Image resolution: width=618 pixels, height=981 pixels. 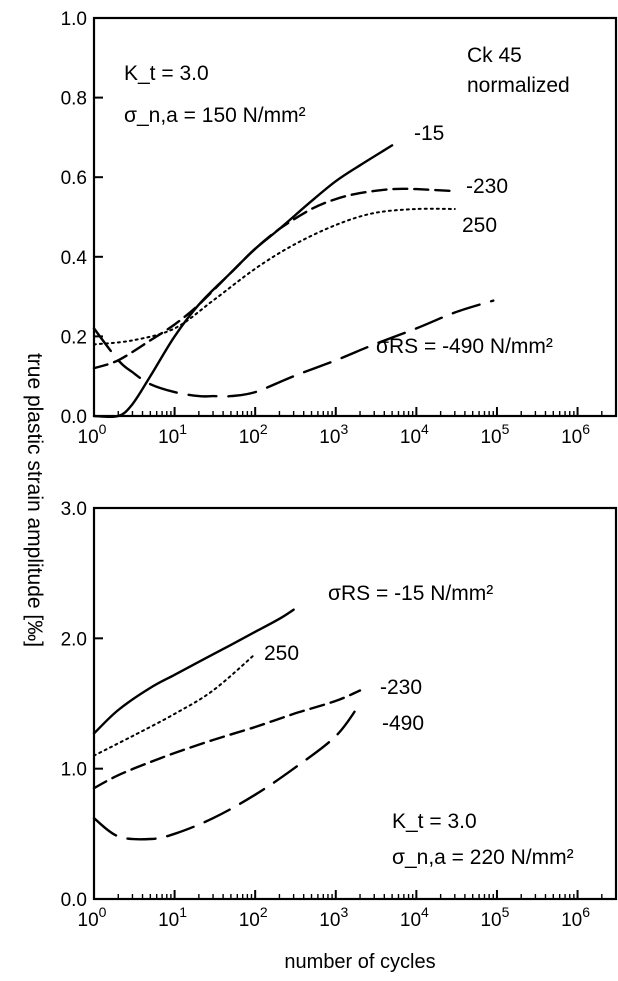 I want to click on bottom-series, so click(x=227, y=724).